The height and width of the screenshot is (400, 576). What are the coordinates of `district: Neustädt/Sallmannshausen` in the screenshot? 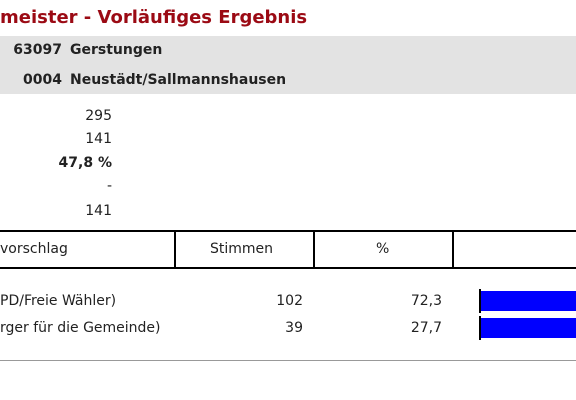 It's located at (178, 80).